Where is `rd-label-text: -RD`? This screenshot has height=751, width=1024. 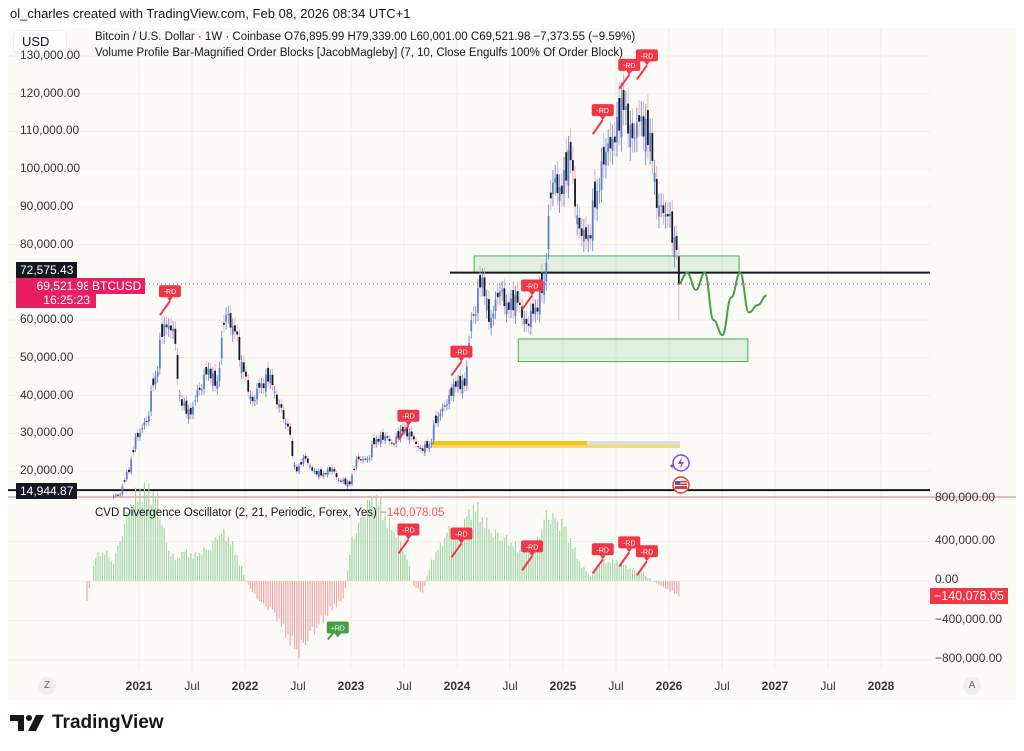
rd-label-text: -RD is located at coordinates (532, 547).